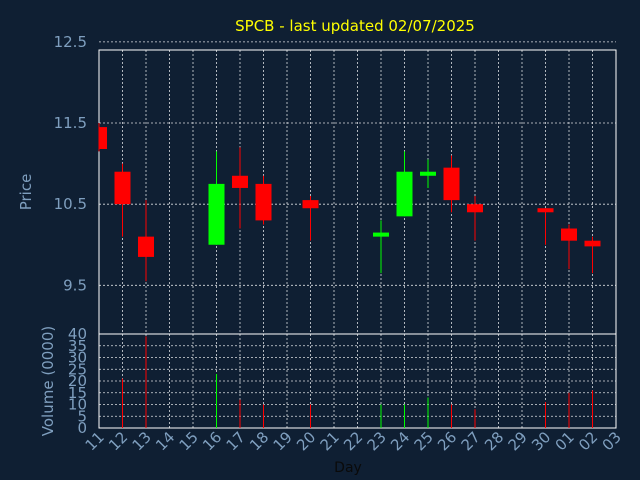 The width and height of the screenshot is (640, 480). Describe the element at coordinates (77, 358) in the screenshot. I see `volume-tick-label: 30` at that location.